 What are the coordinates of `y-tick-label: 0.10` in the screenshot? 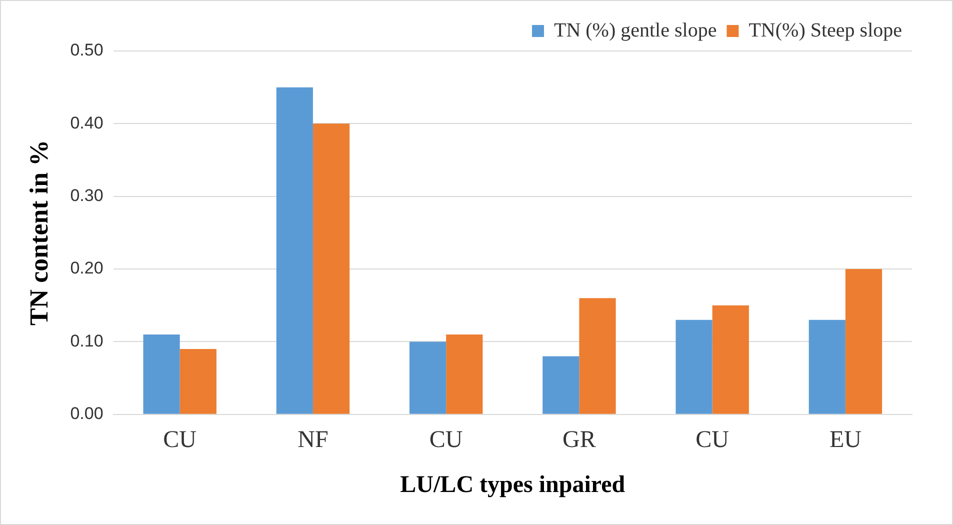 It's located at (87, 340).